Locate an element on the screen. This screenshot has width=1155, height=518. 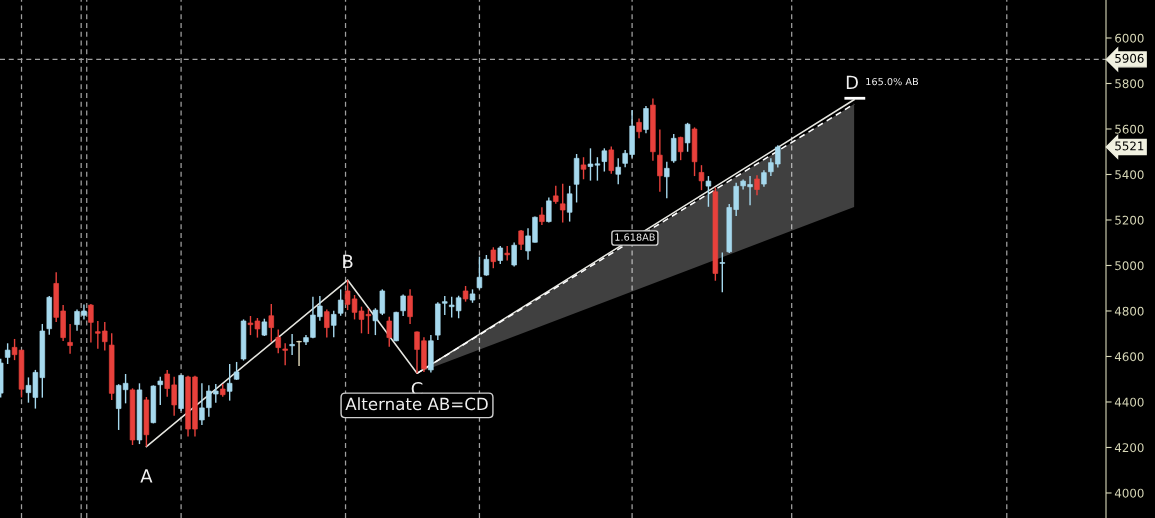
y-tick-label: 5000 is located at coordinates (1129, 266).